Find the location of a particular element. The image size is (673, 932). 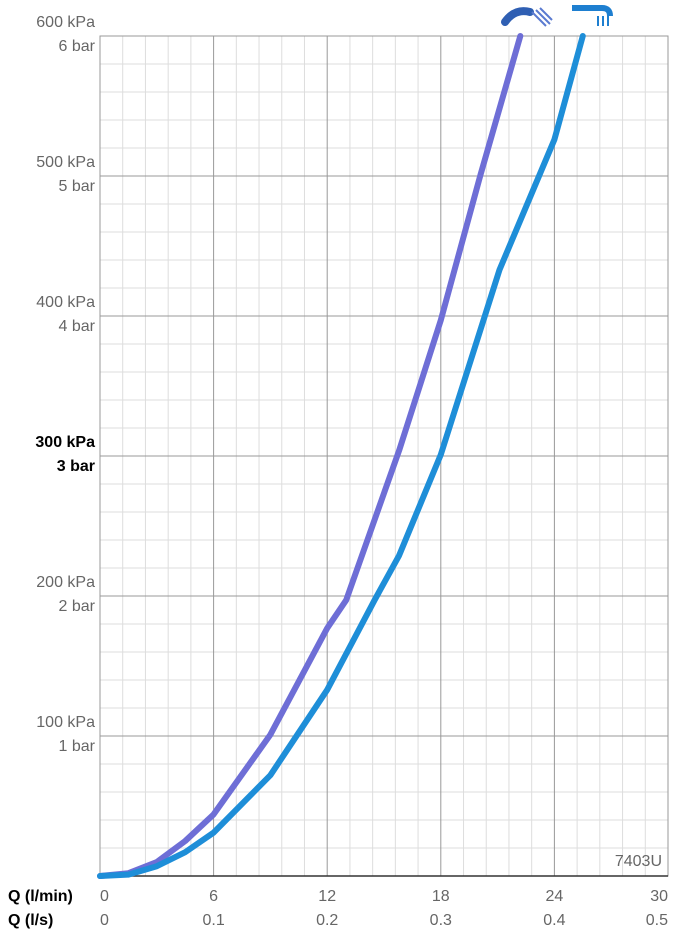

x2-tick-label: 0.5 is located at coordinates (657, 920).